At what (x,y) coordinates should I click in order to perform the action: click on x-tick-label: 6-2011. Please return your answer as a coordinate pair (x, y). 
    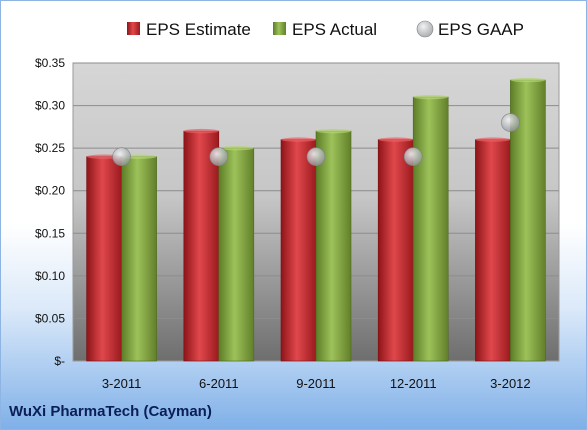
    Looking at the image, I should click on (219, 383).